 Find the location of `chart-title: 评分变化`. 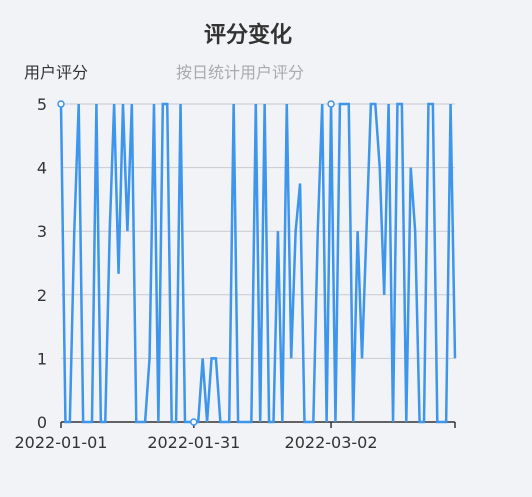

chart-title: 评分变化 is located at coordinates (248, 35).